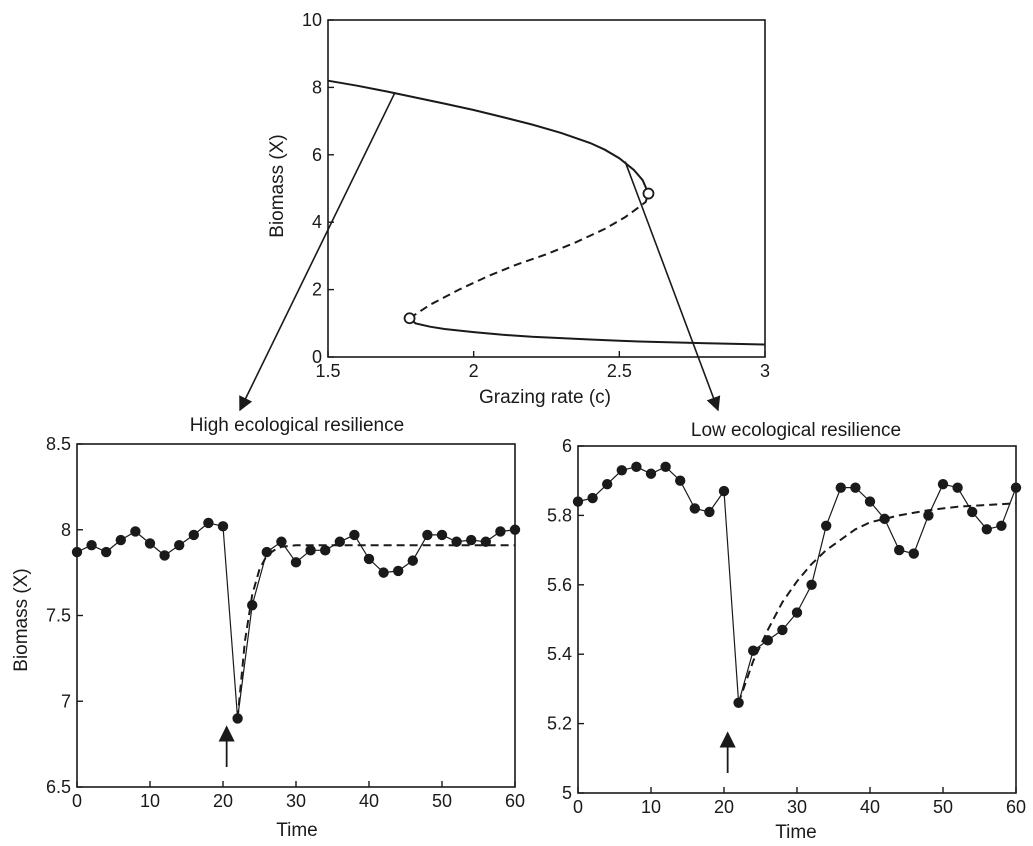  Describe the element at coordinates (559, 654) in the screenshot. I see `low-resilience-y-tick-label: 5.4` at that location.